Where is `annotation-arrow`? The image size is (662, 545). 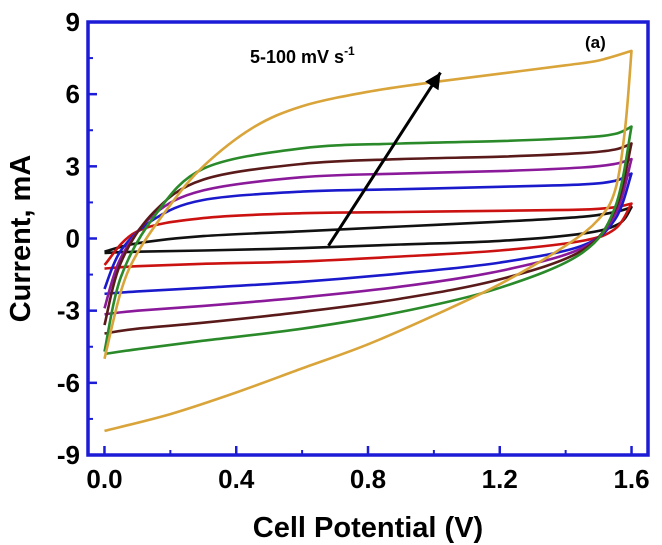 annotation-arrow is located at coordinates (384, 159).